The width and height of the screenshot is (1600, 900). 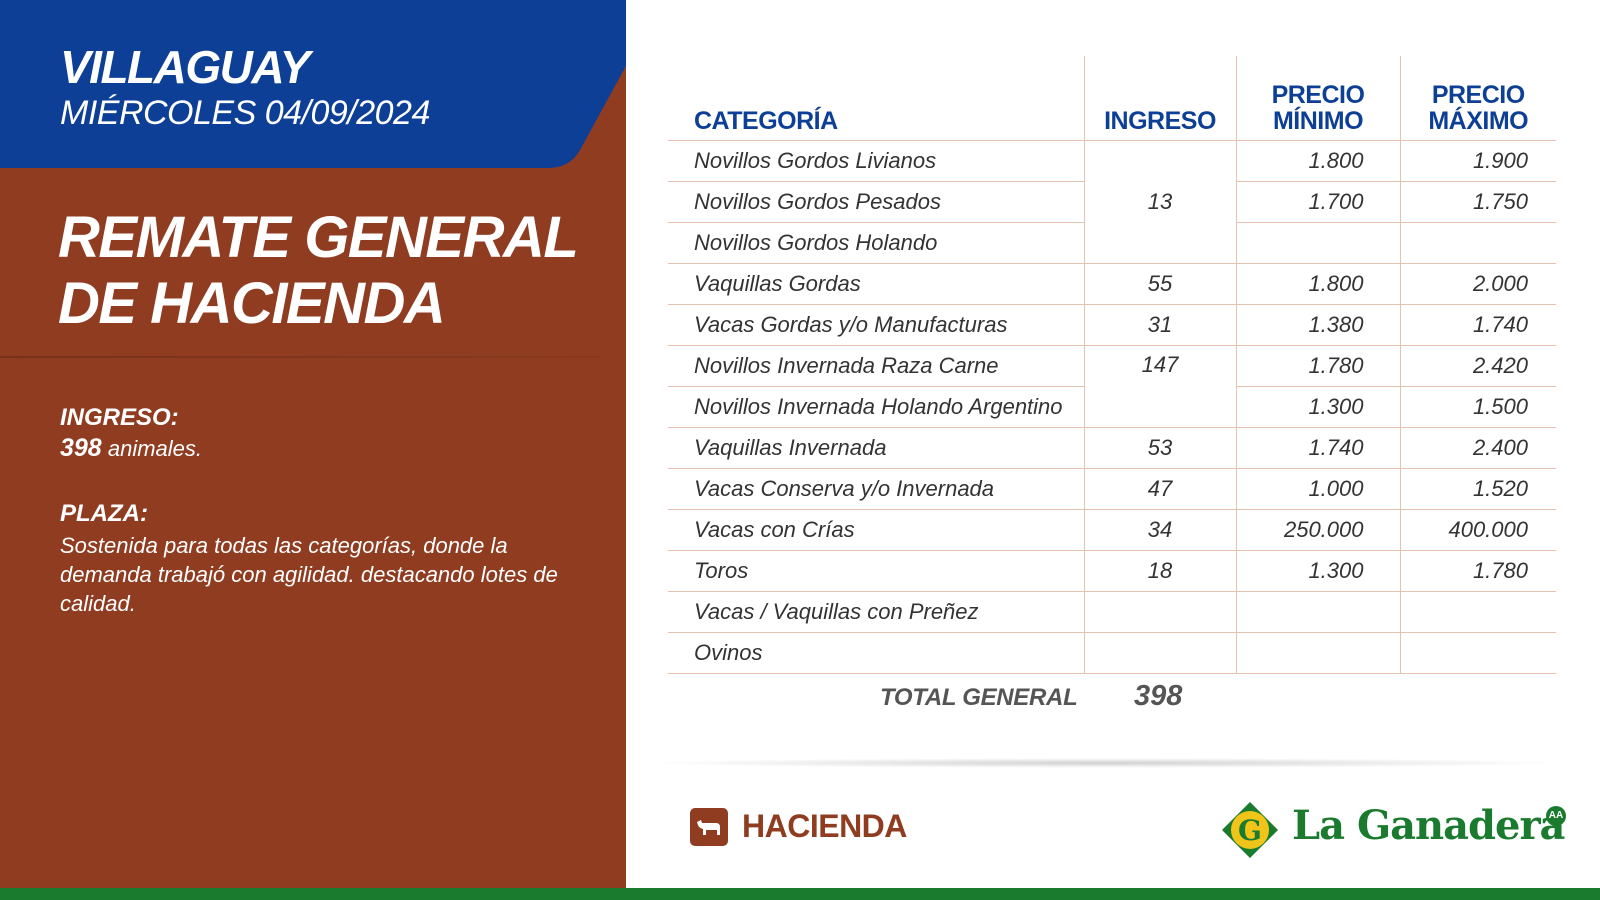 What do you see at coordinates (185, 67) in the screenshot?
I see `city-name: VILLAGUAY` at bounding box center [185, 67].